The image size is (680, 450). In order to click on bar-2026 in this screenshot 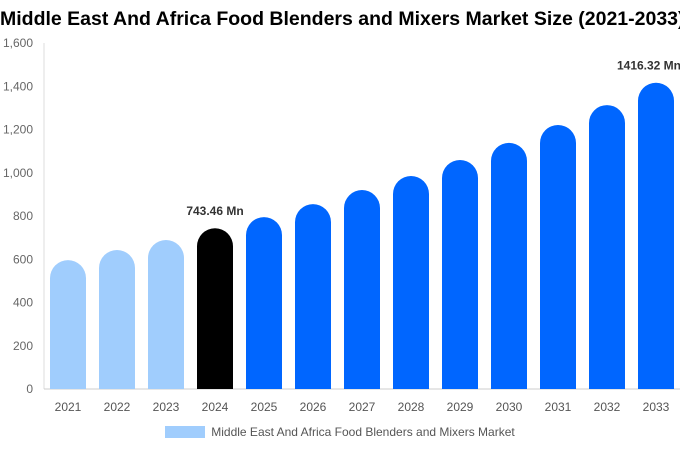, I will do `click(313, 296)`.